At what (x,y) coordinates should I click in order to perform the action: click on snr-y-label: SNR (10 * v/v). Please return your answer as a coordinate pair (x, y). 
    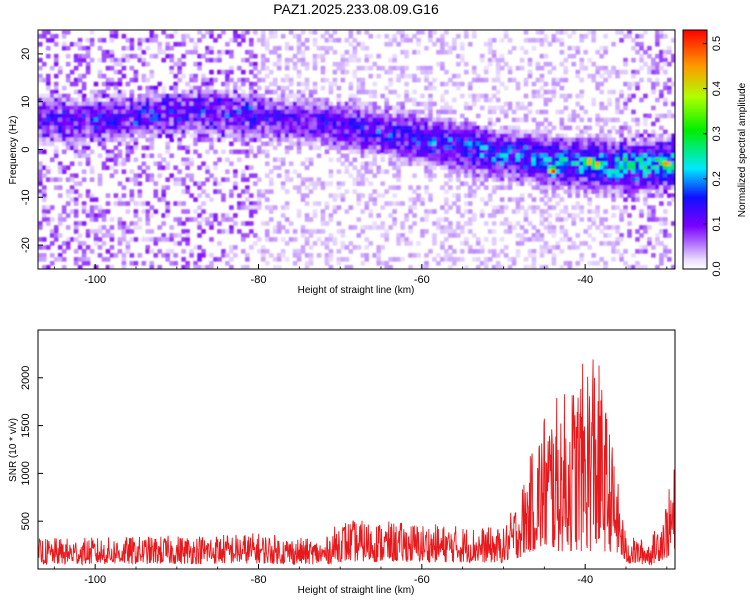
    Looking at the image, I should click on (13, 450).